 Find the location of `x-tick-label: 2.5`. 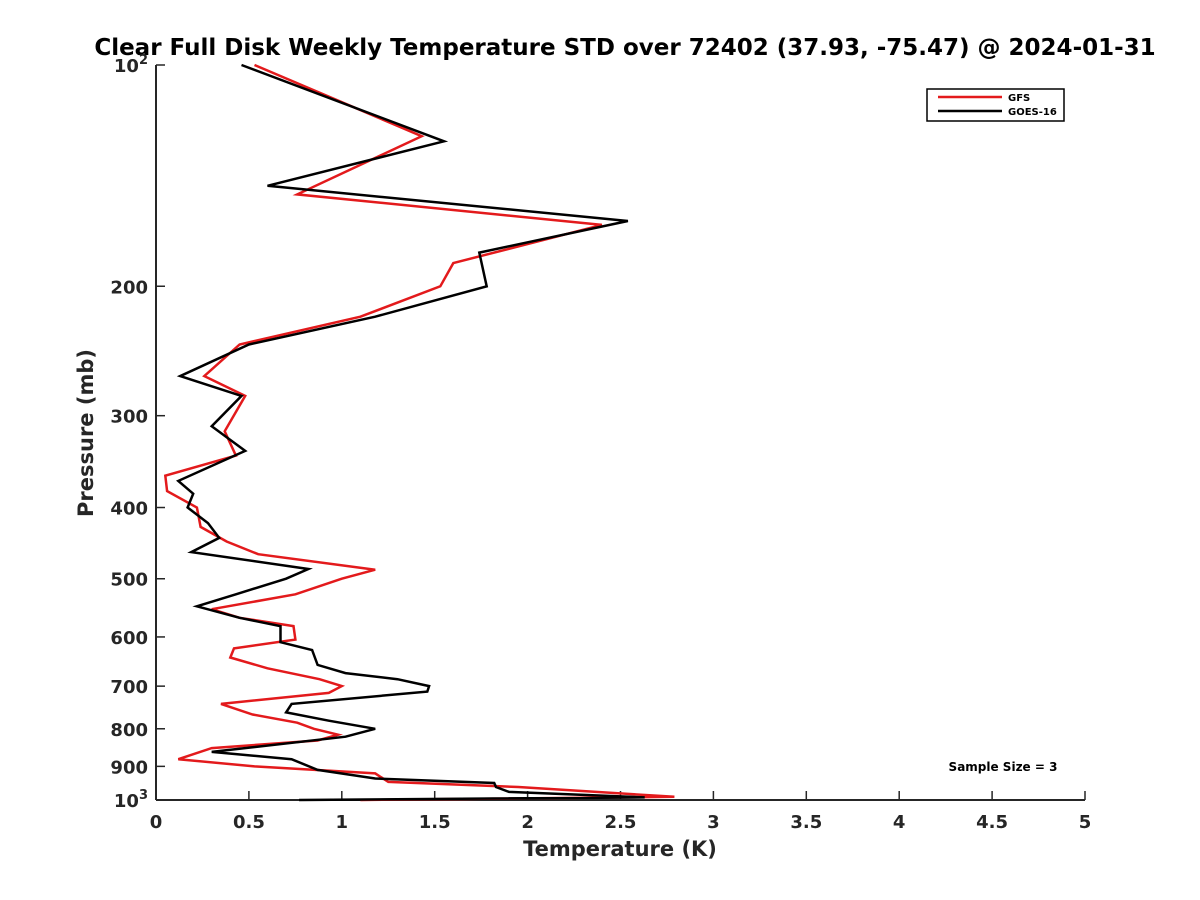

x-tick-label: 2.5 is located at coordinates (621, 822).